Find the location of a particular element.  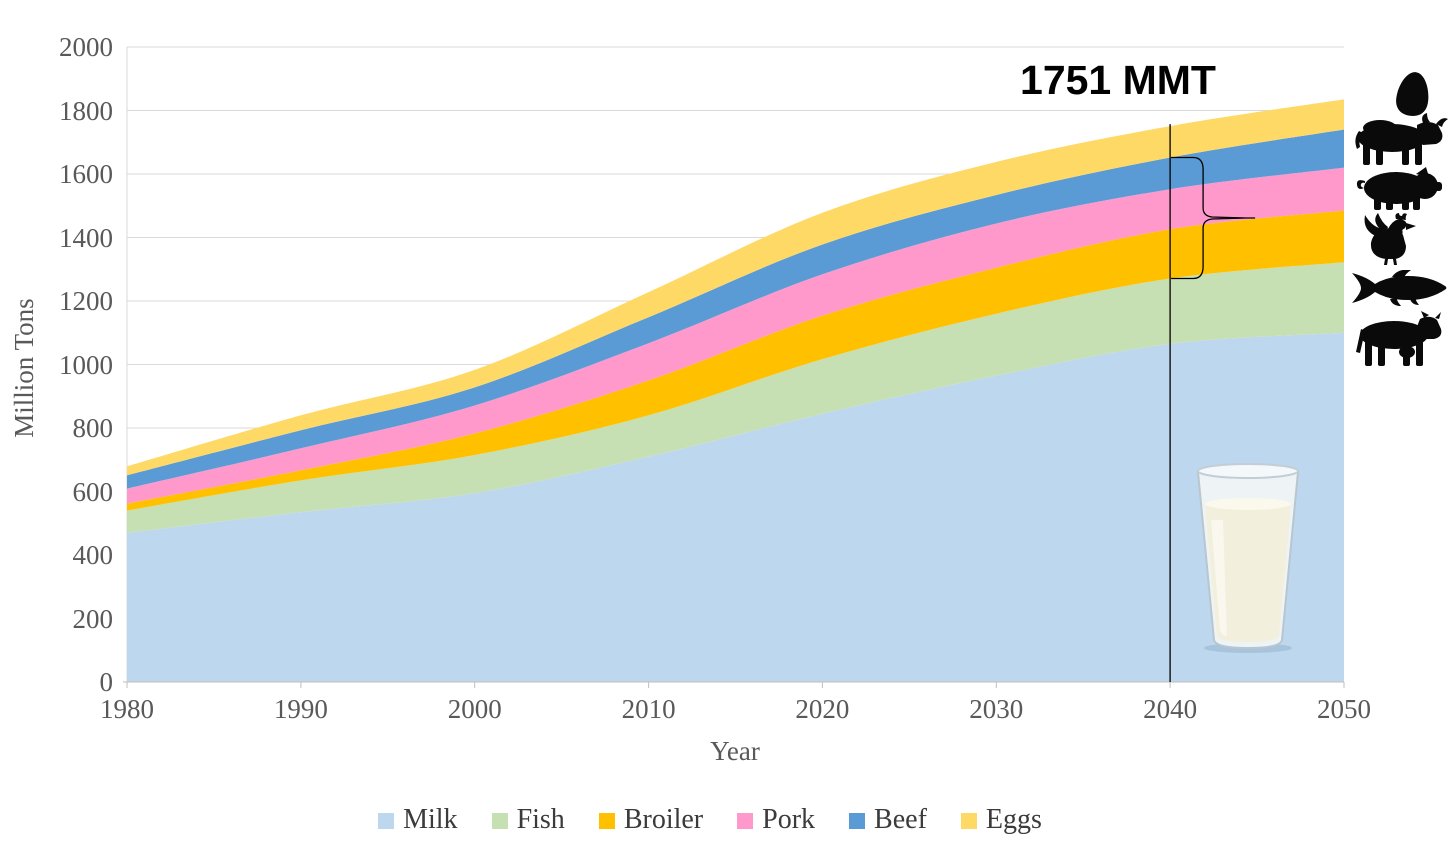

legend-swatch-broiler is located at coordinates (606, 821).